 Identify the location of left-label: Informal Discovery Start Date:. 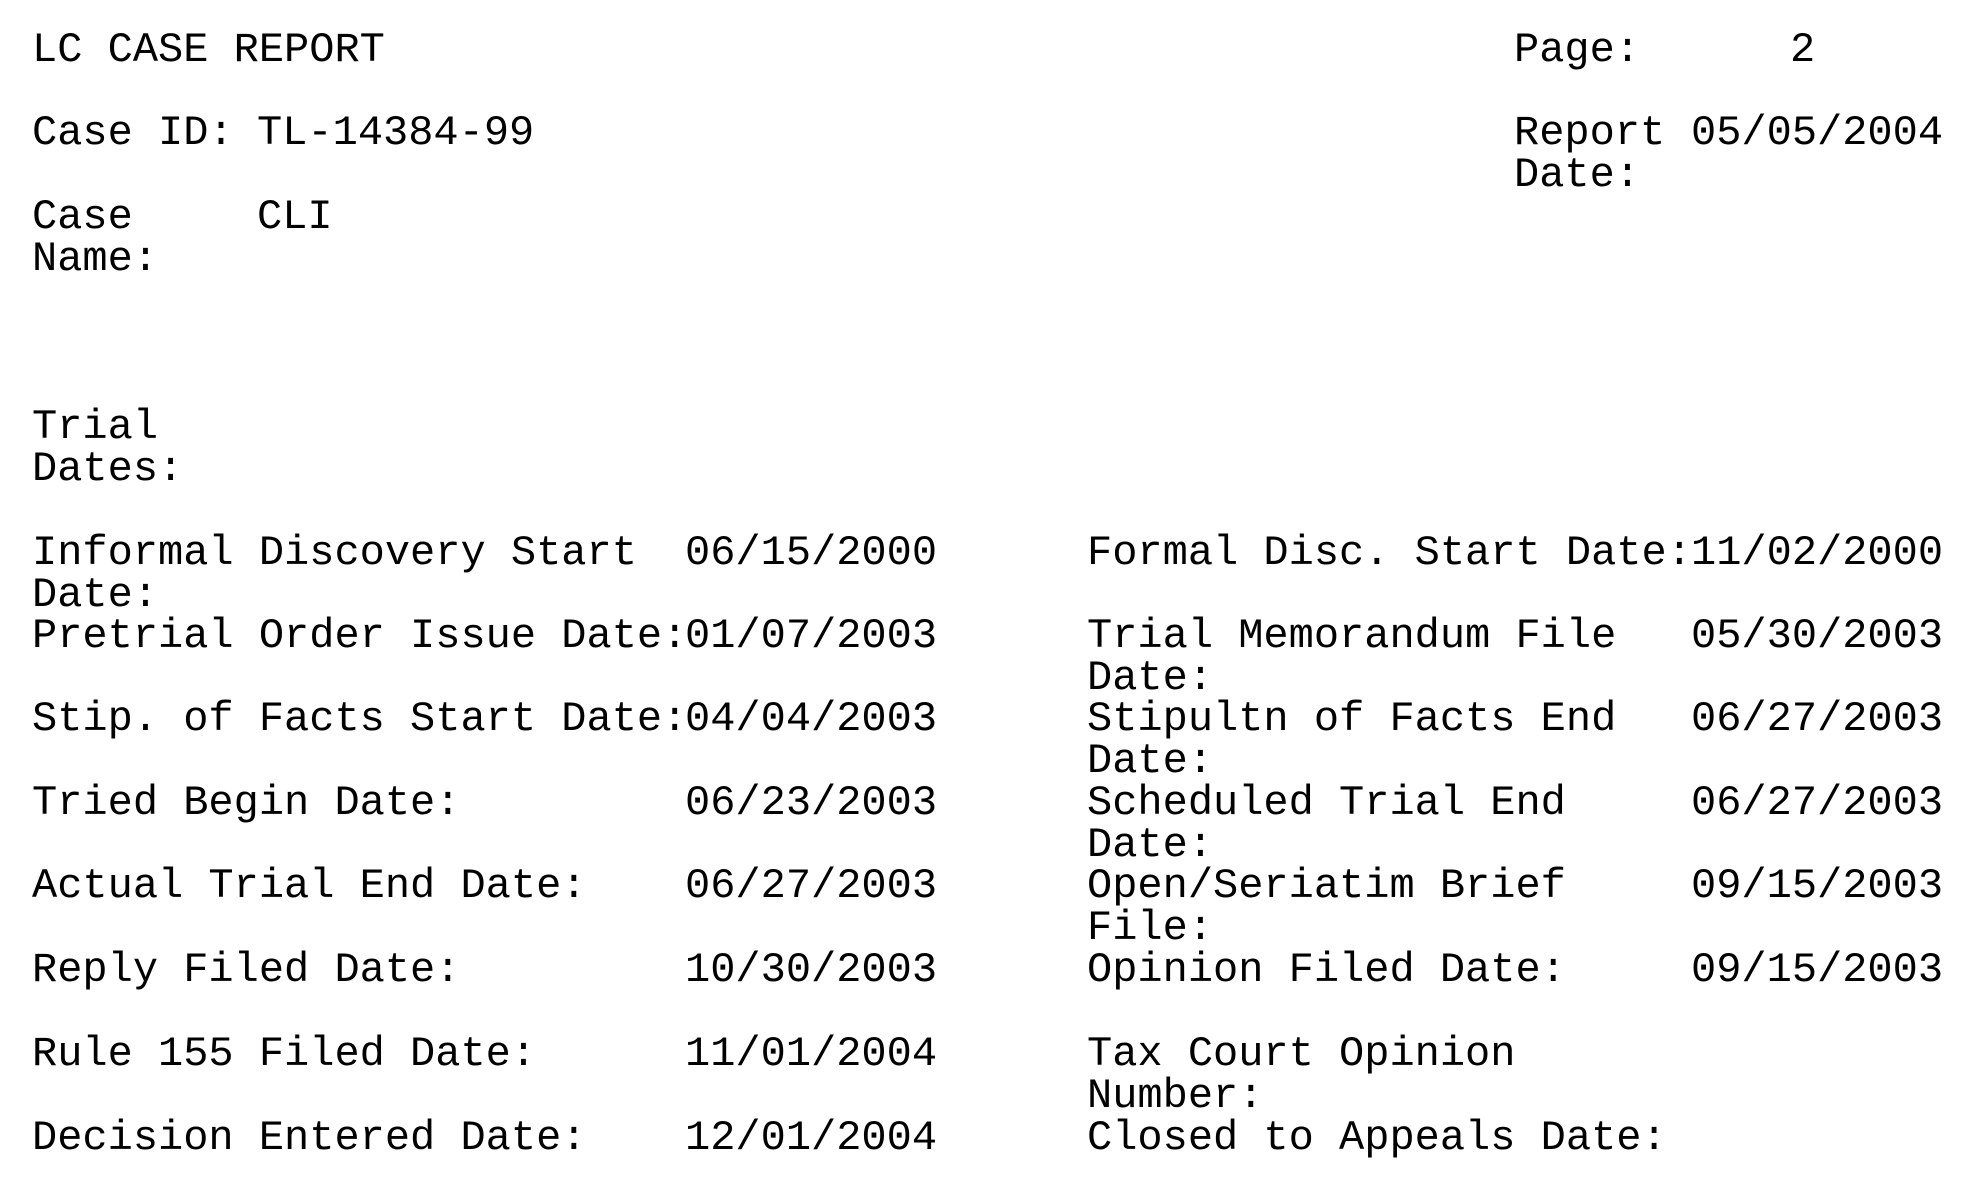
(334, 574).